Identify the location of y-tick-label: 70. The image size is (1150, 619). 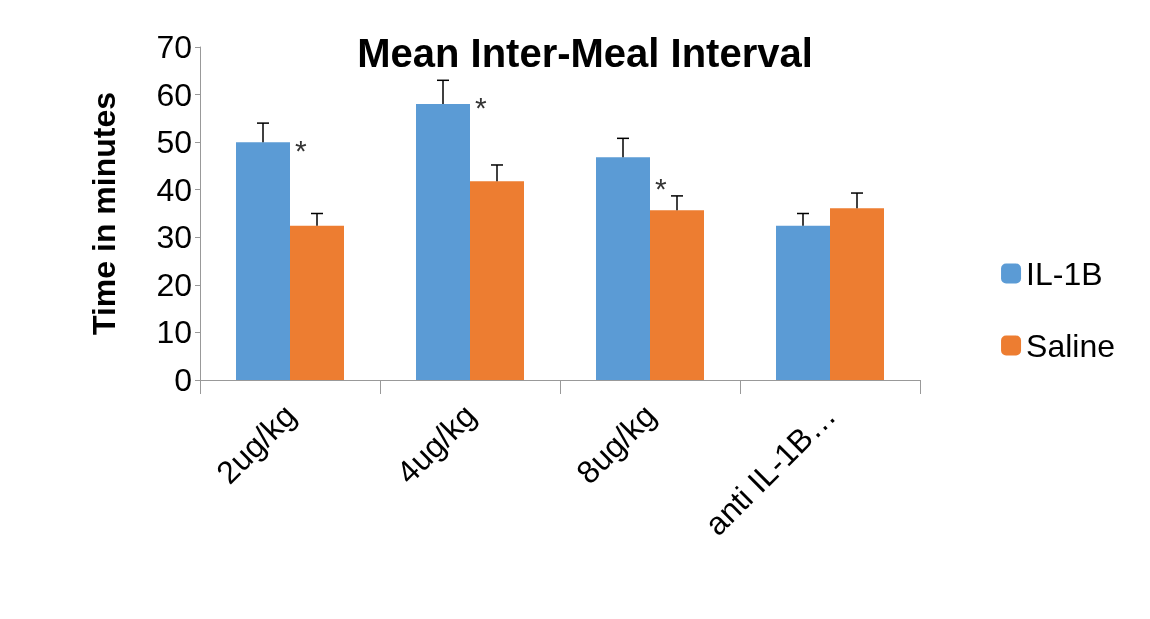
(174, 47).